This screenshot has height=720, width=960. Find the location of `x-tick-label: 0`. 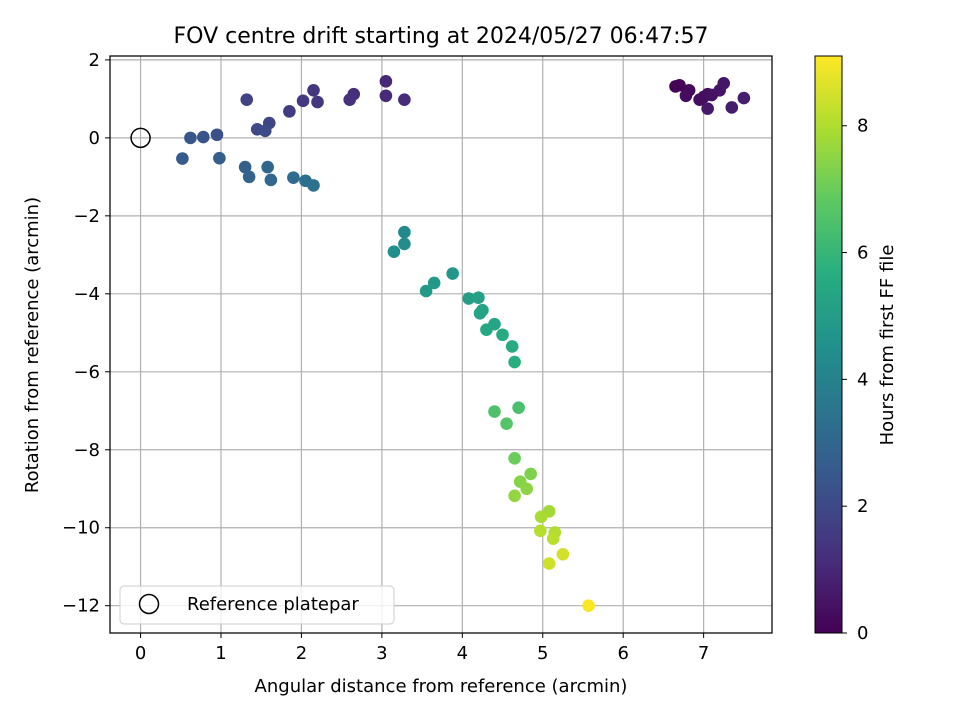

x-tick-label: 0 is located at coordinates (140, 653).